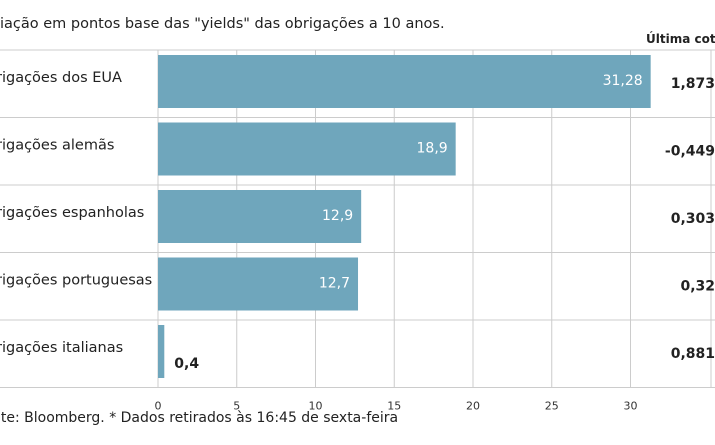  What do you see at coordinates (61, 78) in the screenshot?
I see `category-label: rigações dos EUA` at bounding box center [61, 78].